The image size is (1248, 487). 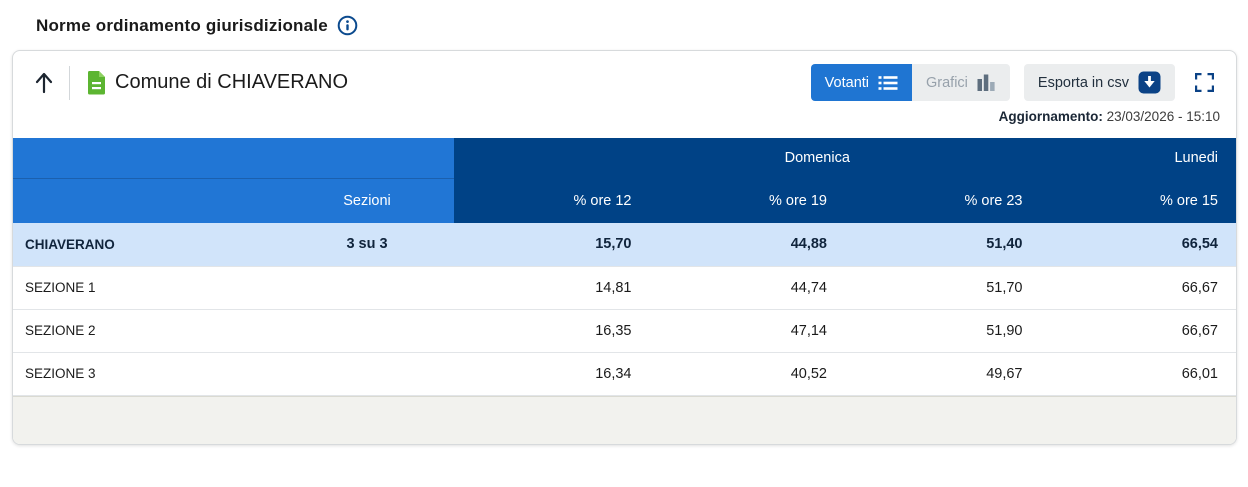 I want to click on table-row: SEZIONE 2 16,35 47,14 51,90 66,67, so click(x=624, y=330).